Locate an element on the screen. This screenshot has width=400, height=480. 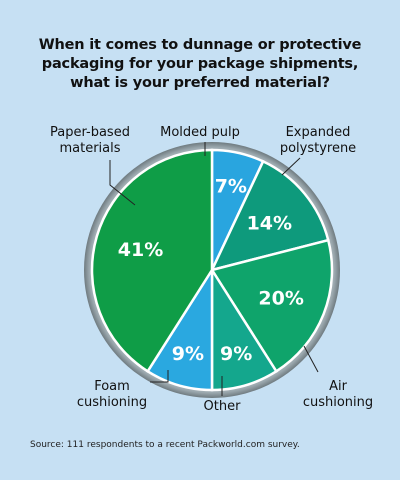
leader-line-foam is located at coordinates (159, 376).